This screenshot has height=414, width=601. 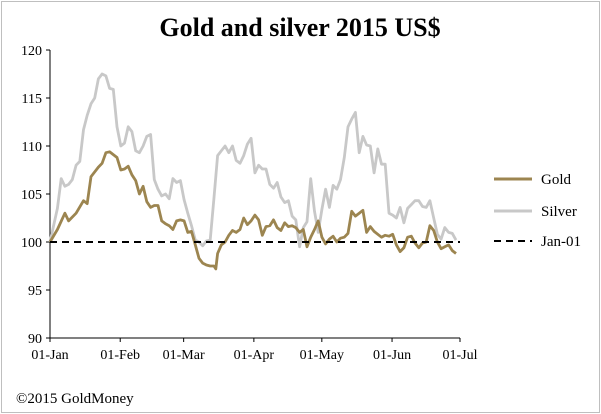 What do you see at coordinates (537, 211) in the screenshot?
I see `legend: Gold Silver Jan-01` at bounding box center [537, 211].